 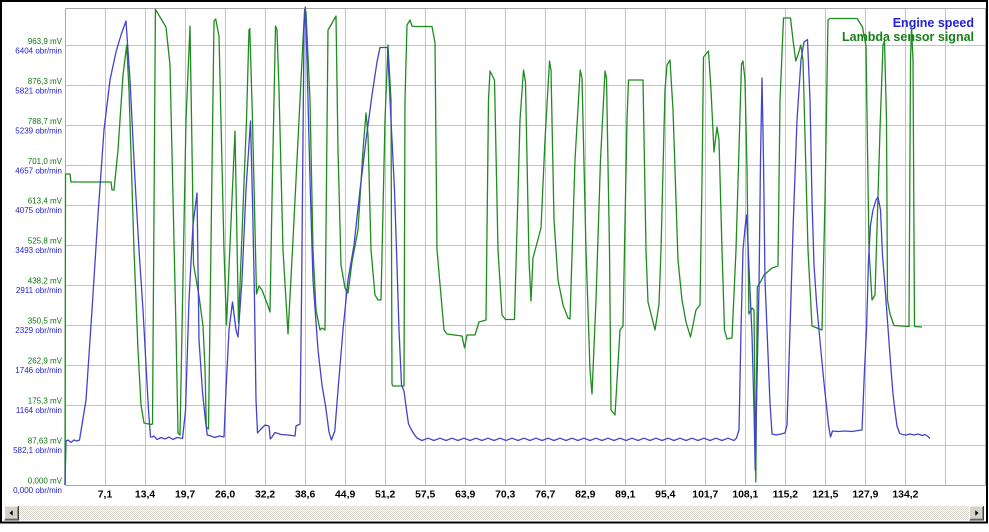 I want to click on svg-text: 108,1, so click(x=745, y=495).